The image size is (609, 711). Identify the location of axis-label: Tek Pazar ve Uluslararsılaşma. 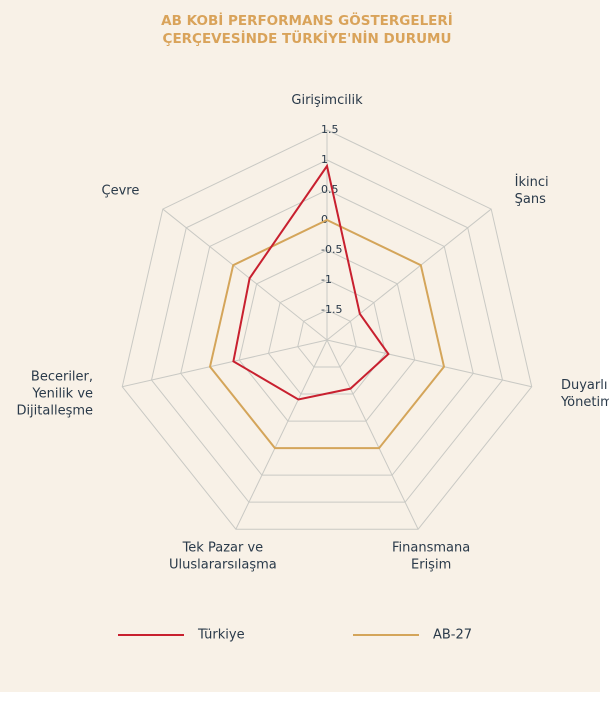
(223, 556).